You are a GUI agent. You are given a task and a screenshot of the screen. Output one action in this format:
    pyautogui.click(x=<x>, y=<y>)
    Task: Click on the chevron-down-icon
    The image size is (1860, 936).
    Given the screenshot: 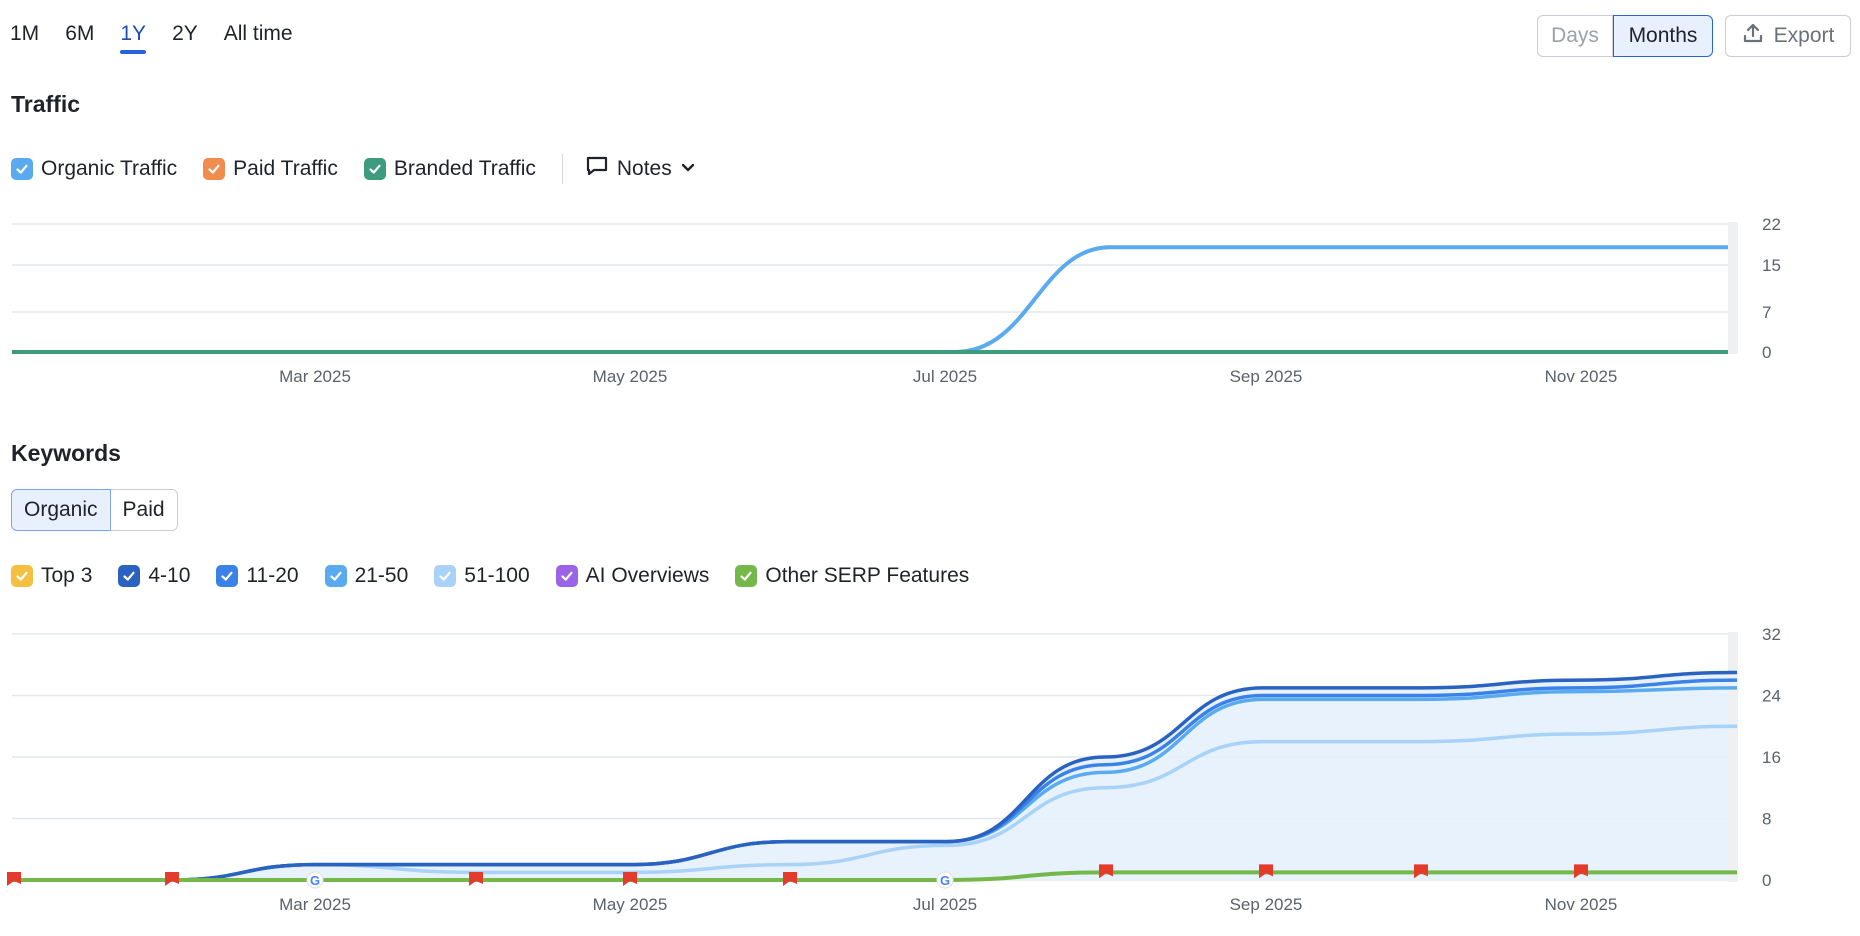 What is the action you would take?
    pyautogui.click(x=688, y=169)
    